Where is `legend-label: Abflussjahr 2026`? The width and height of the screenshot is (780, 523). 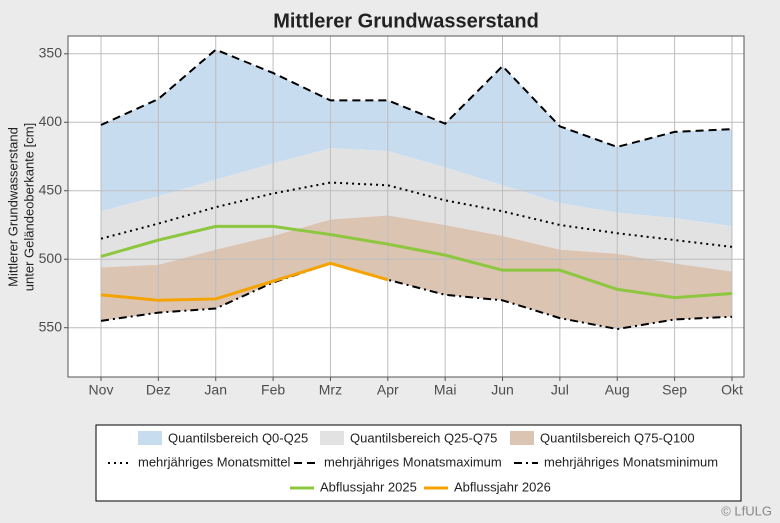 legend-label: Abflussjahr 2026 is located at coordinates (502, 486).